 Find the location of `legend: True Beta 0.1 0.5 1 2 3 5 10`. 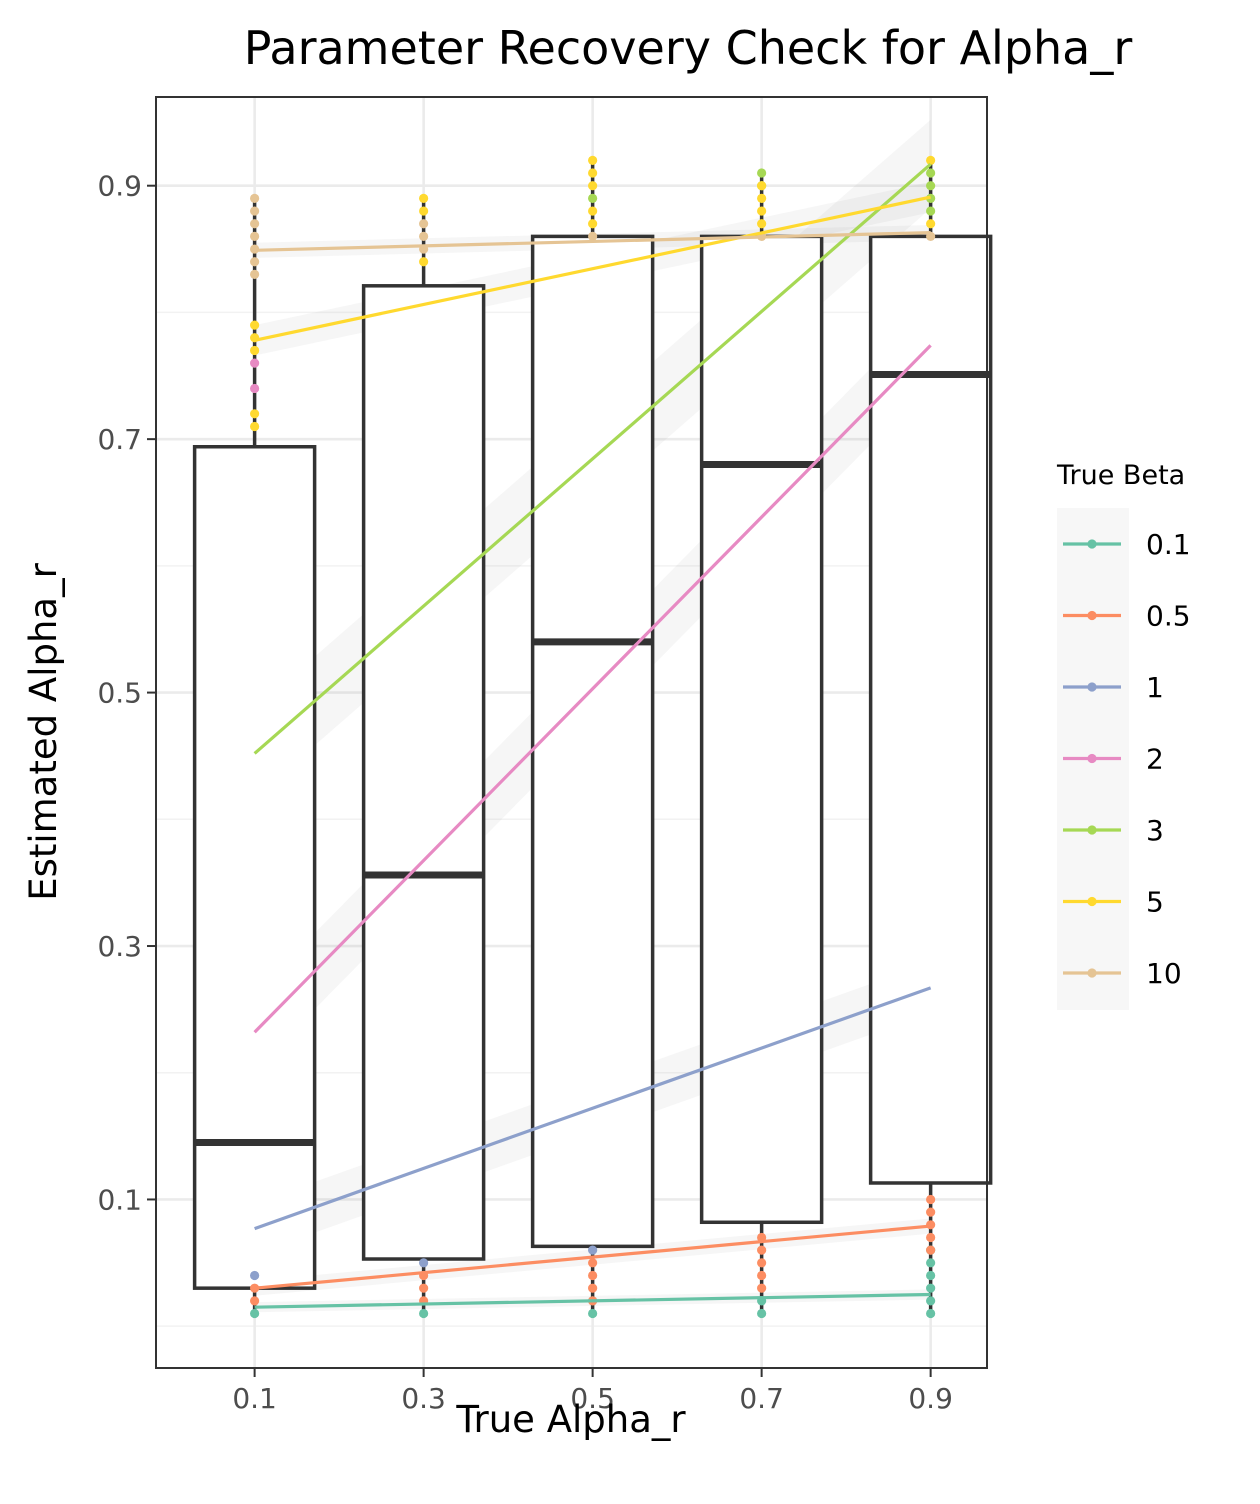

legend: True Beta 0.1 0.5 1 2 3 5 10 is located at coordinates (1123, 735).